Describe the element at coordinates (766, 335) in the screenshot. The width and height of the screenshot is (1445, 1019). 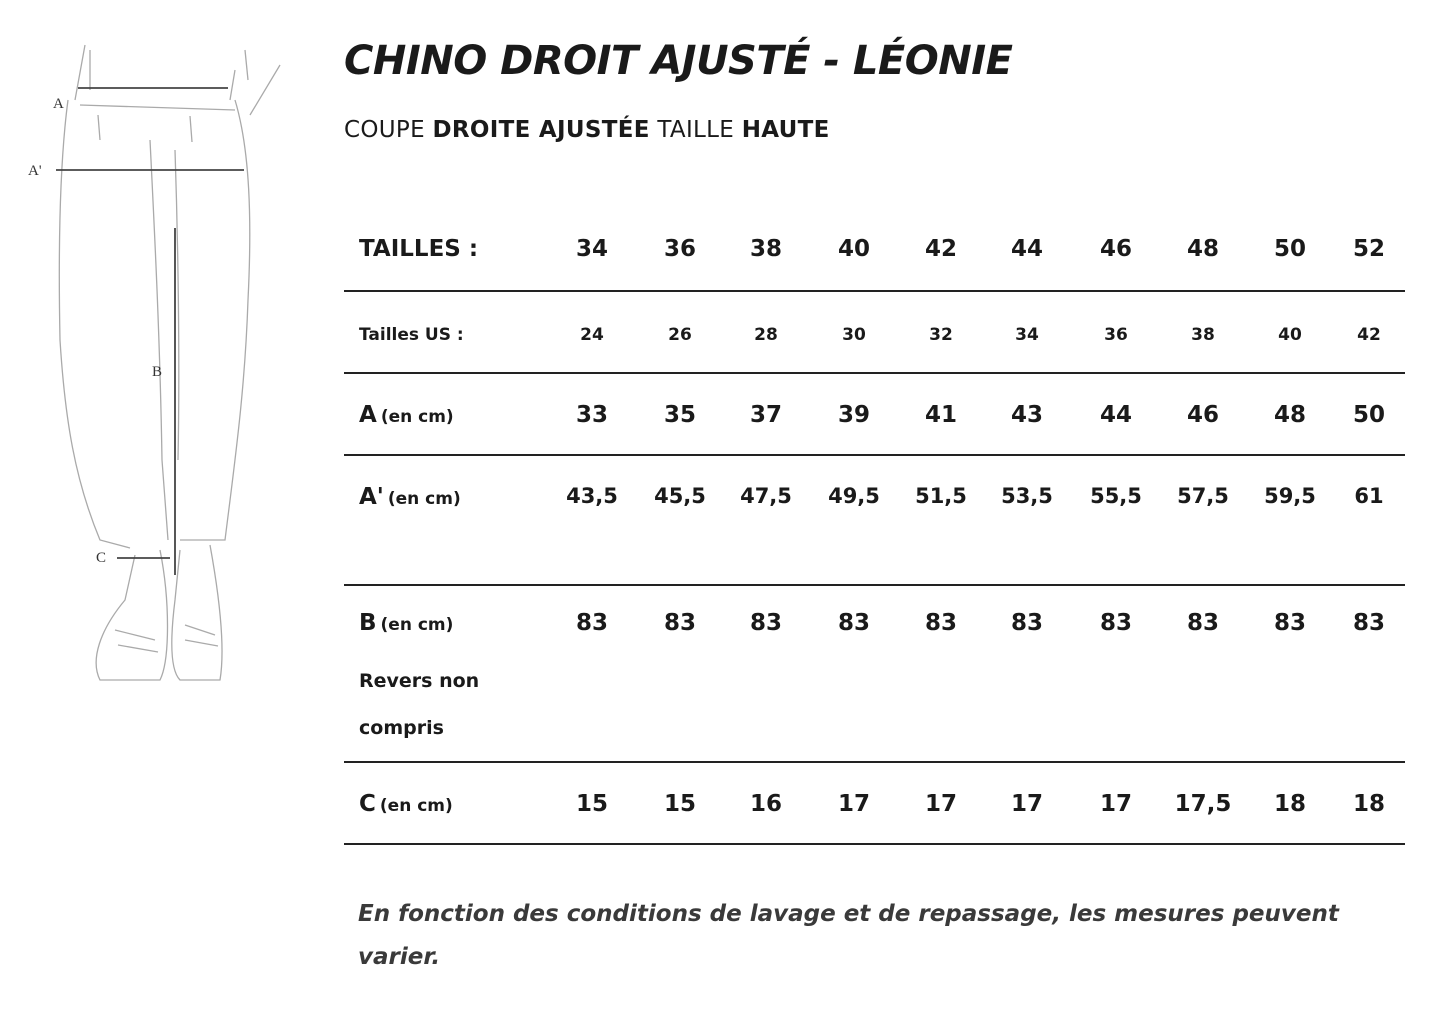
I see `table-cell: 28` at that location.